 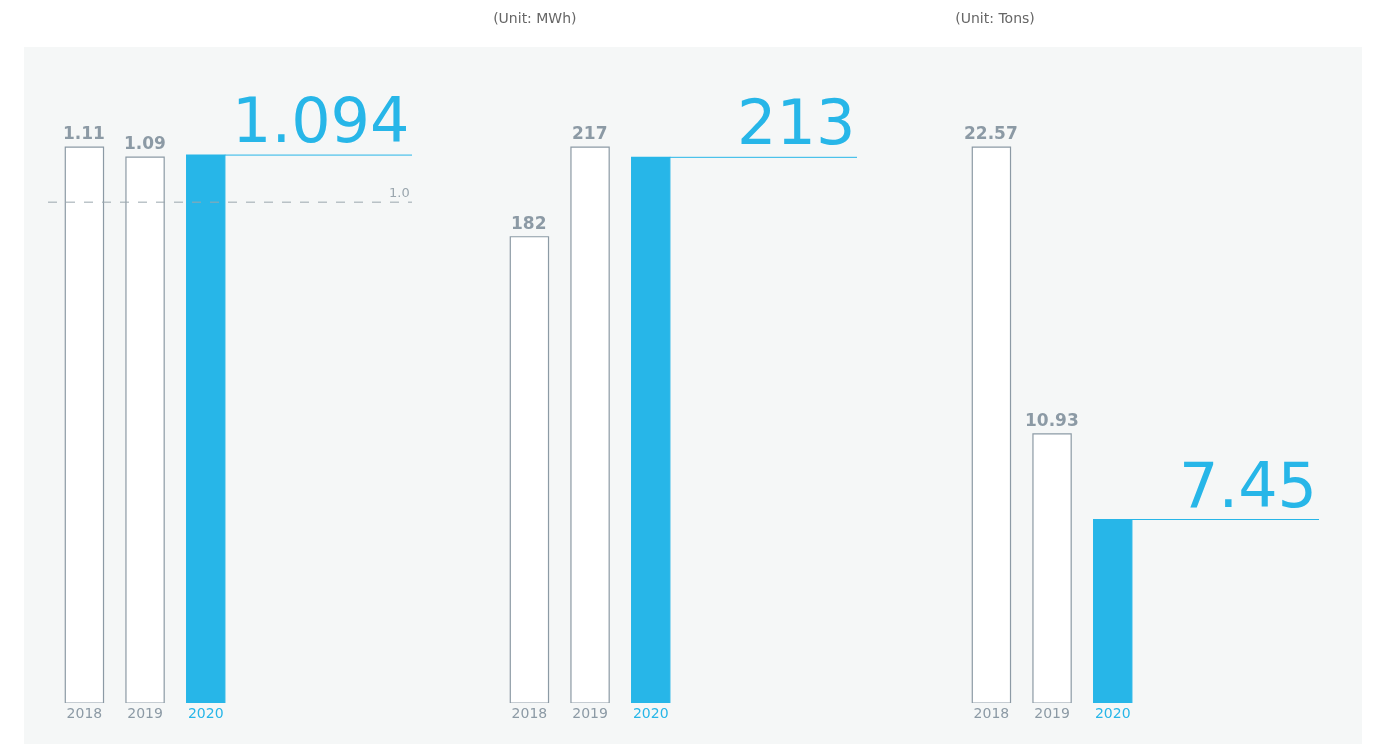 I want to click on data-label: 22.57, so click(x=991, y=133).